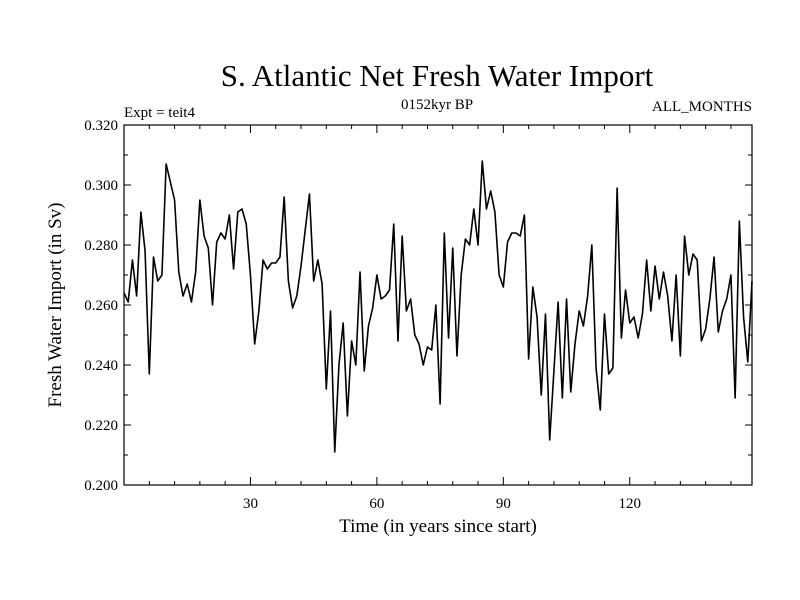  Describe the element at coordinates (503, 504) in the screenshot. I see `x-tick-label: 90` at that location.